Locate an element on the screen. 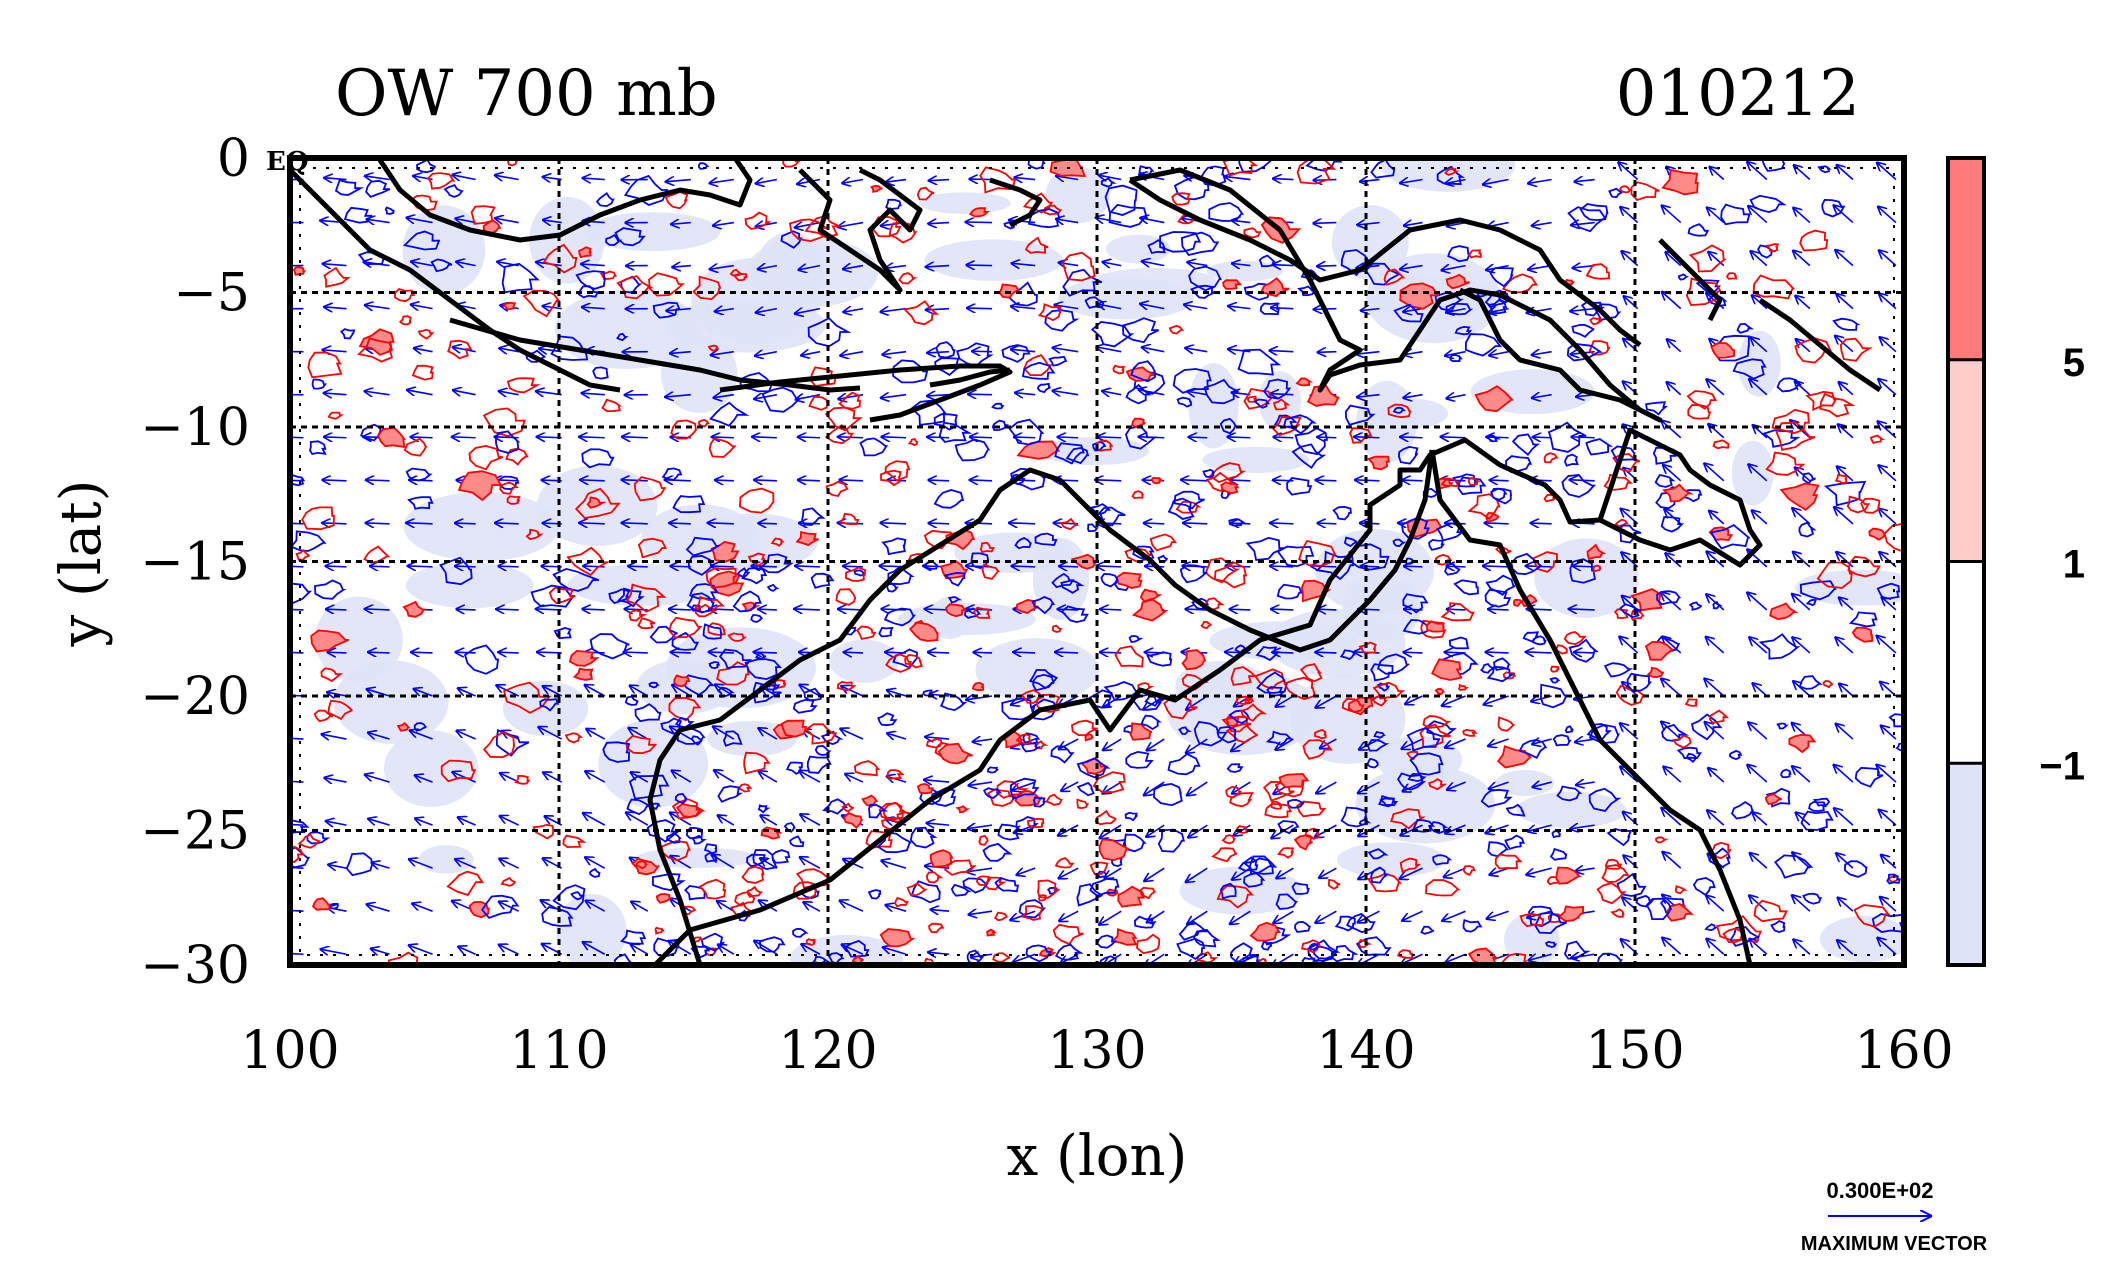 Image resolution: width=2111 pixels, height=1263 pixels. coastline-sulawesi is located at coordinates (860, 230).